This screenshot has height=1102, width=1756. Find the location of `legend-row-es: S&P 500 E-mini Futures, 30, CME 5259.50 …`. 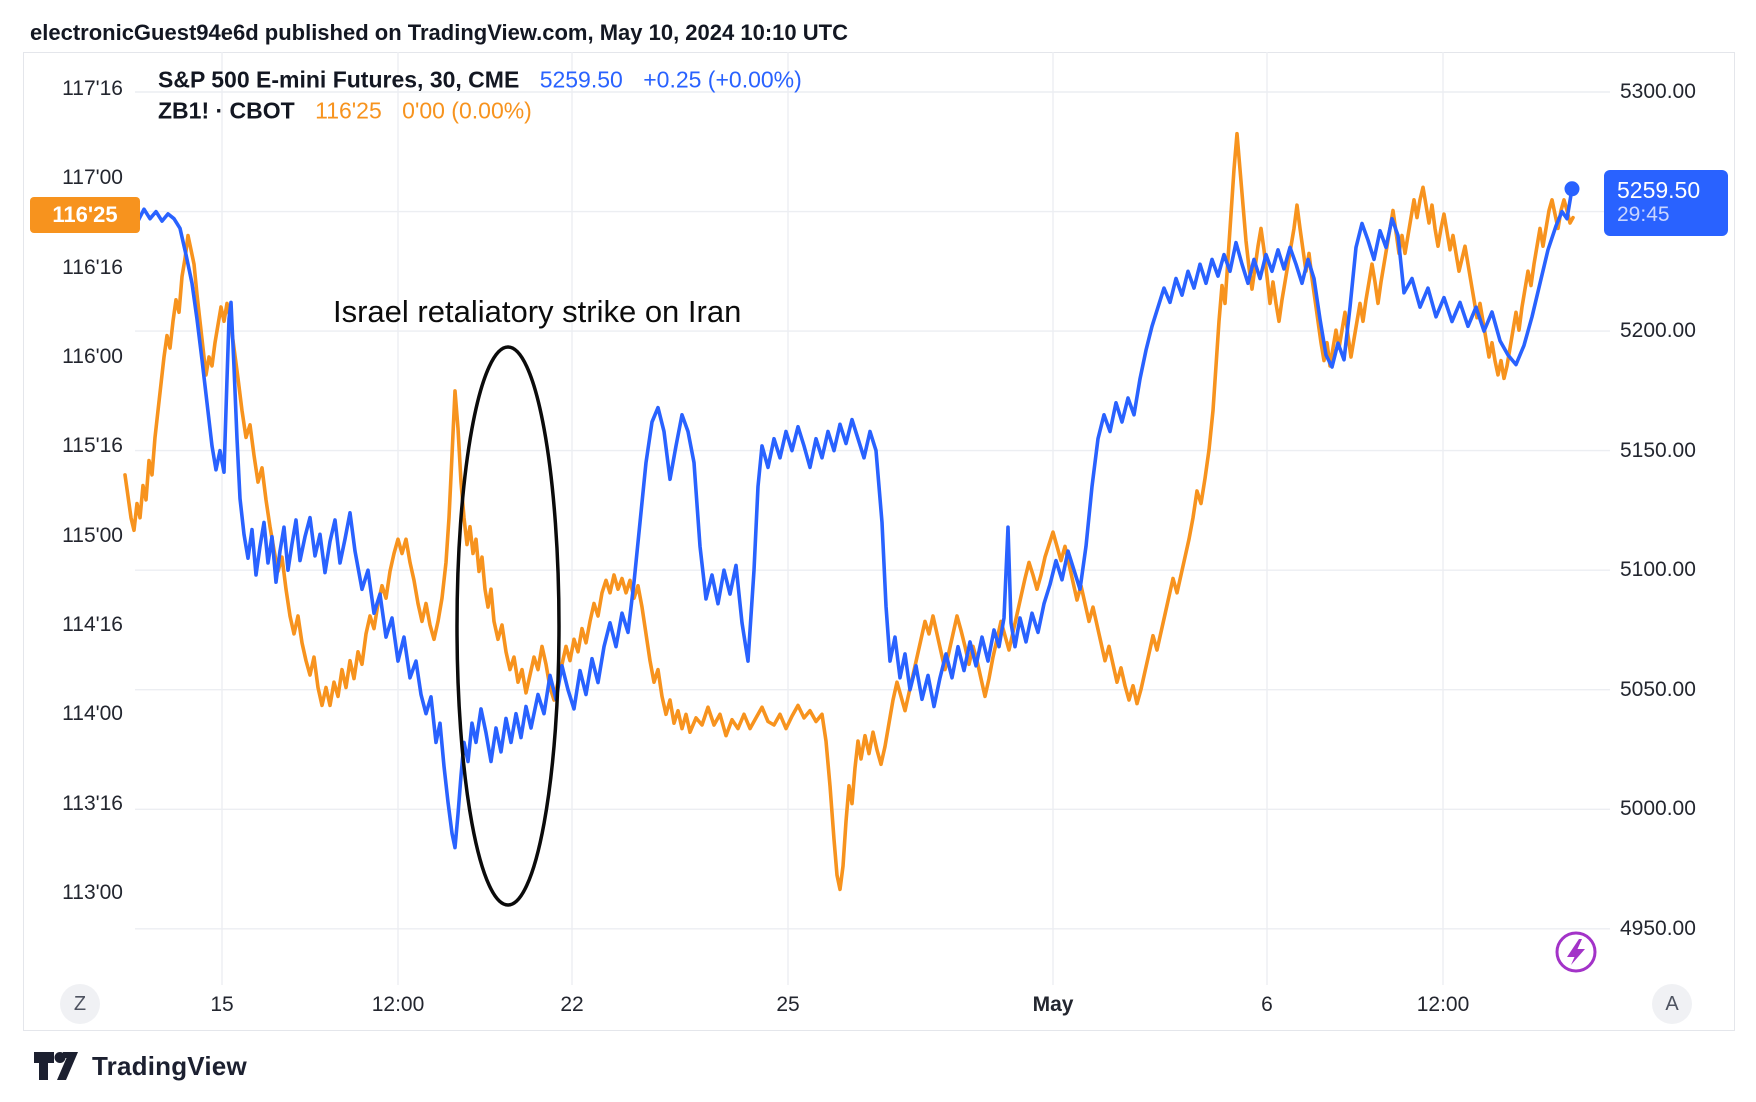

legend-row-es: S&P 500 E-mini Futures, 30, CME 5259.50 … is located at coordinates (480, 80).